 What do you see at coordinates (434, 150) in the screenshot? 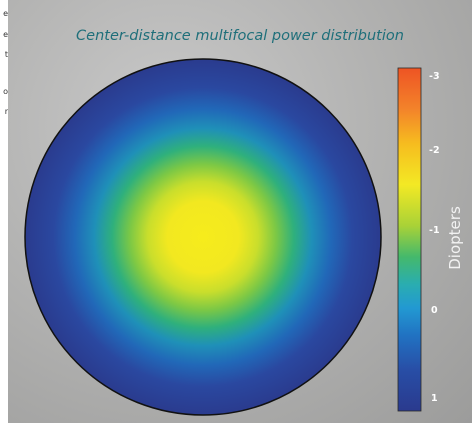
I see `colorbar-tick-label: -2` at bounding box center [434, 150].